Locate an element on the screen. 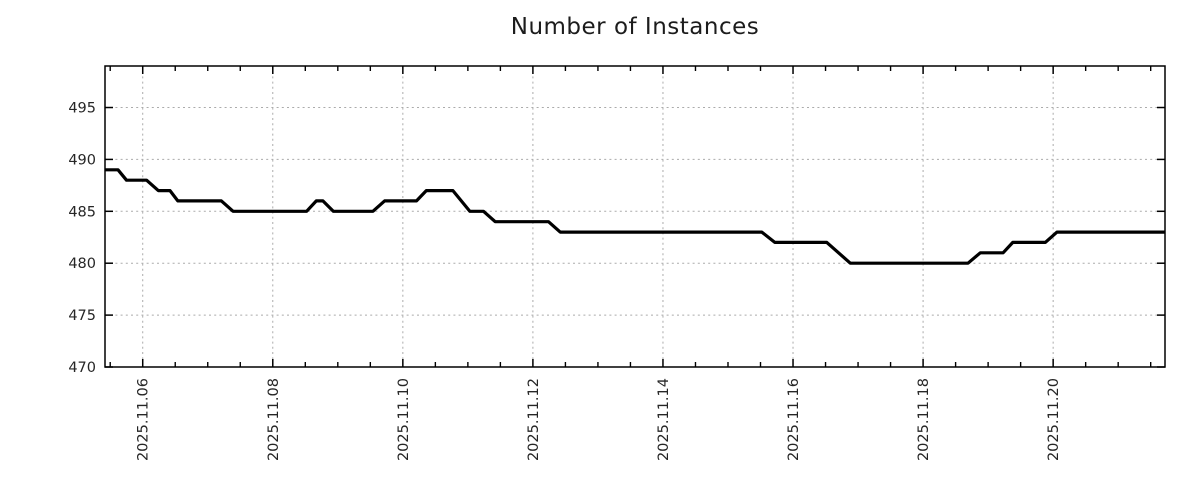  x-tick-label: 2025.11.16 is located at coordinates (794, 419).